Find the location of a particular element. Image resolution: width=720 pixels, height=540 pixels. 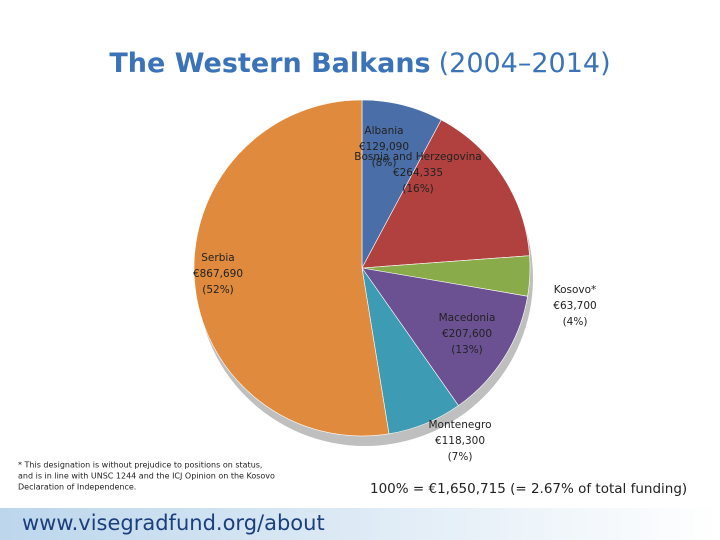

title-years: (2004–2014) is located at coordinates (525, 63).